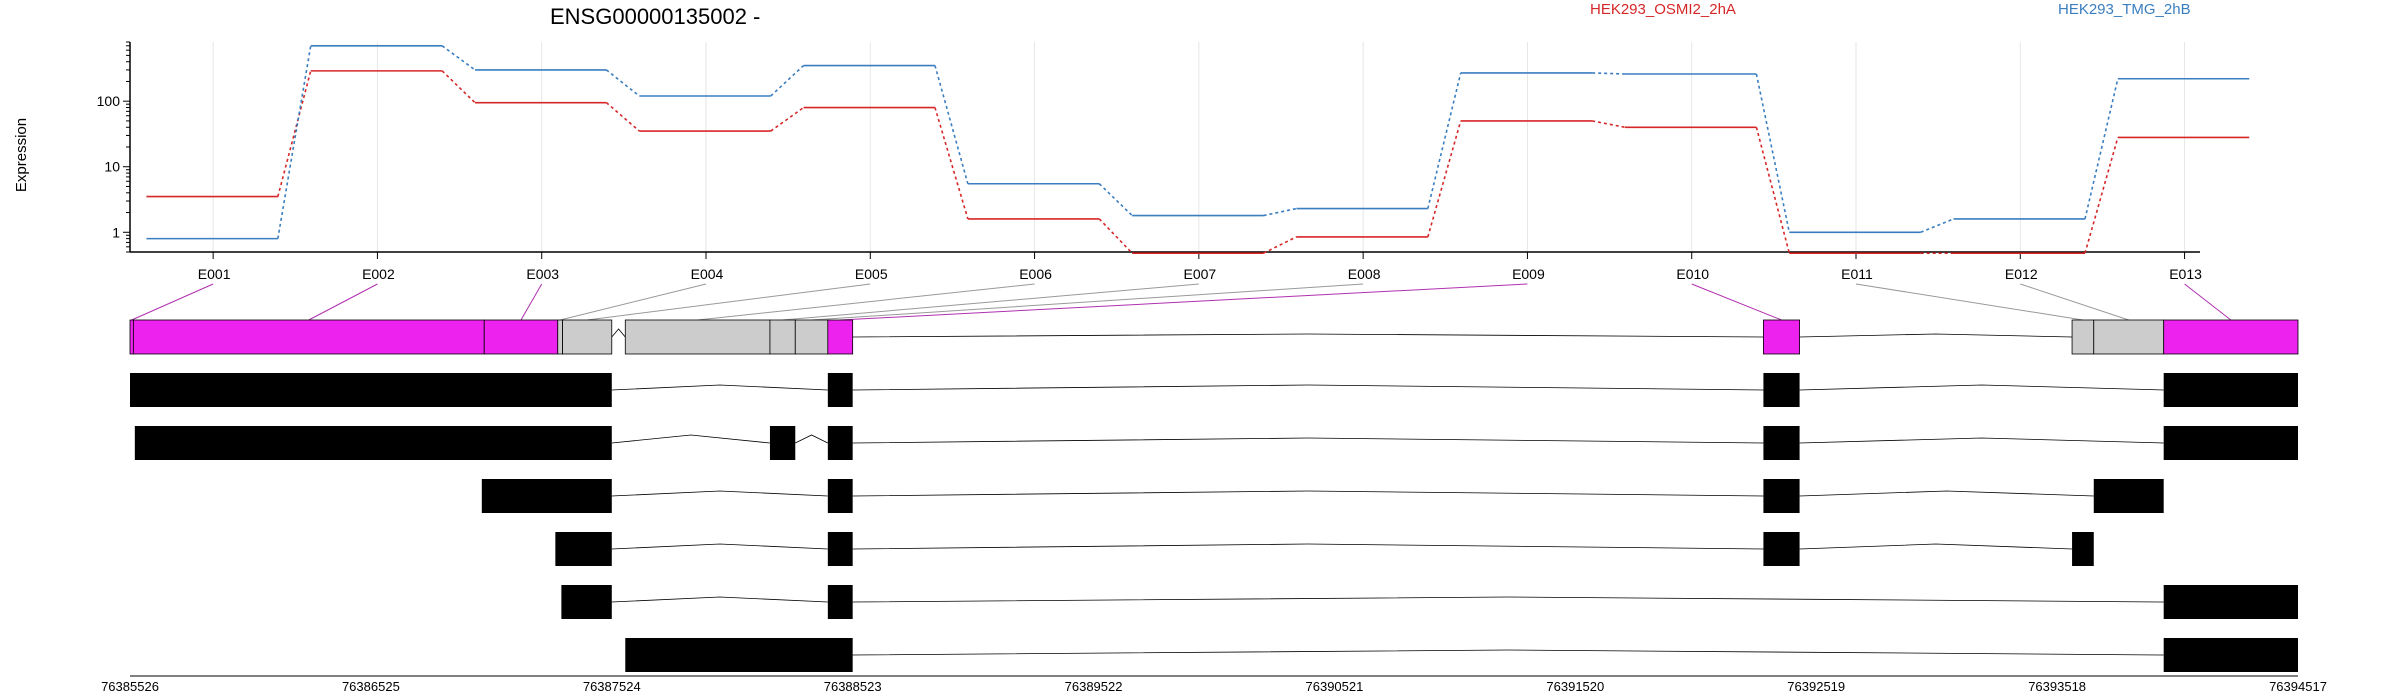  I want to click on x-tick-label: E007, so click(1200, 274).